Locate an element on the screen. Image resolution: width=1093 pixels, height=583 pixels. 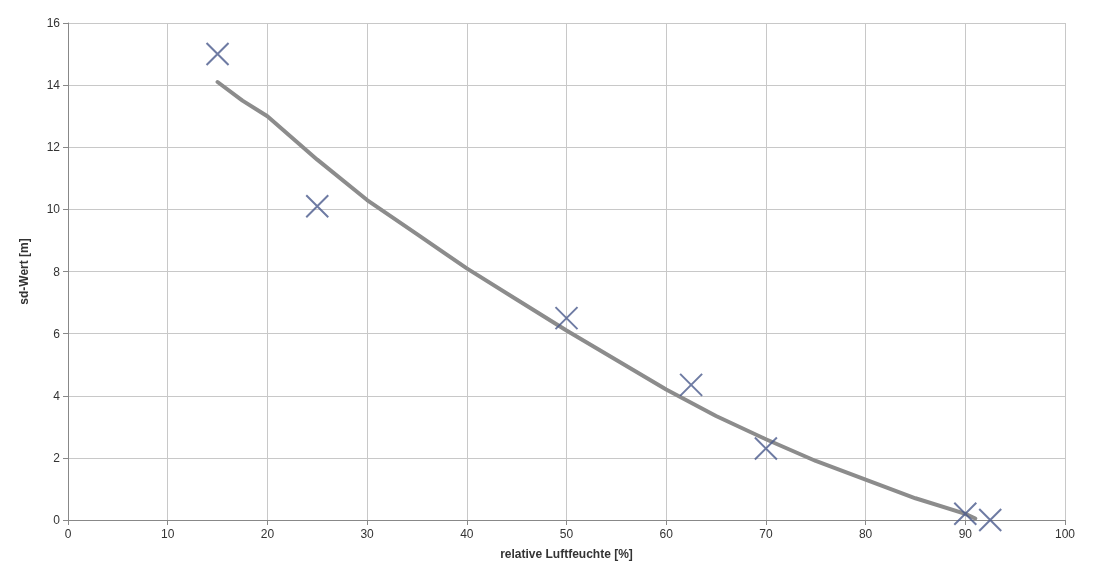
x-tick-label: 10 is located at coordinates (168, 534).